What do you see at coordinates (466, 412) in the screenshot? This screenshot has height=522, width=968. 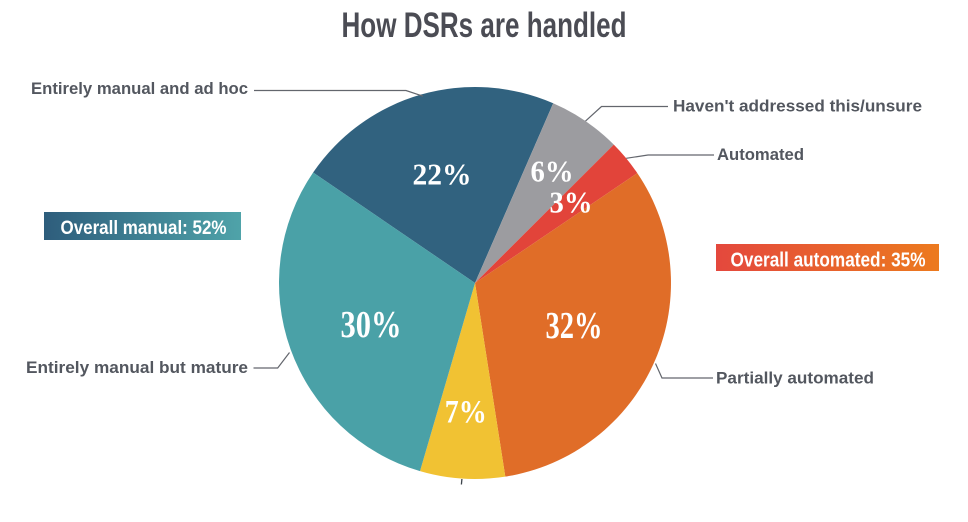 I see `svg-text: 7%` at bounding box center [466, 412].